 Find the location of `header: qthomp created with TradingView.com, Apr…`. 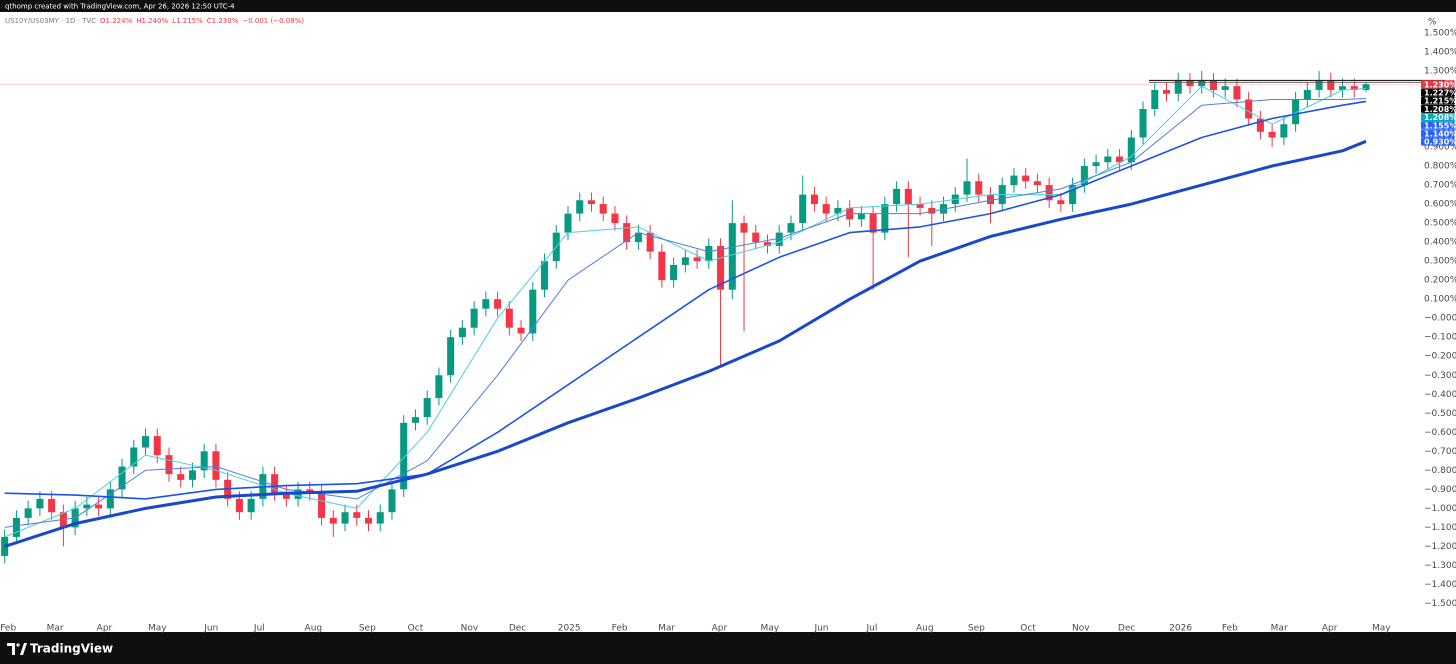

header: qthomp created with TradingView.com, Apr… is located at coordinates (120, 7).